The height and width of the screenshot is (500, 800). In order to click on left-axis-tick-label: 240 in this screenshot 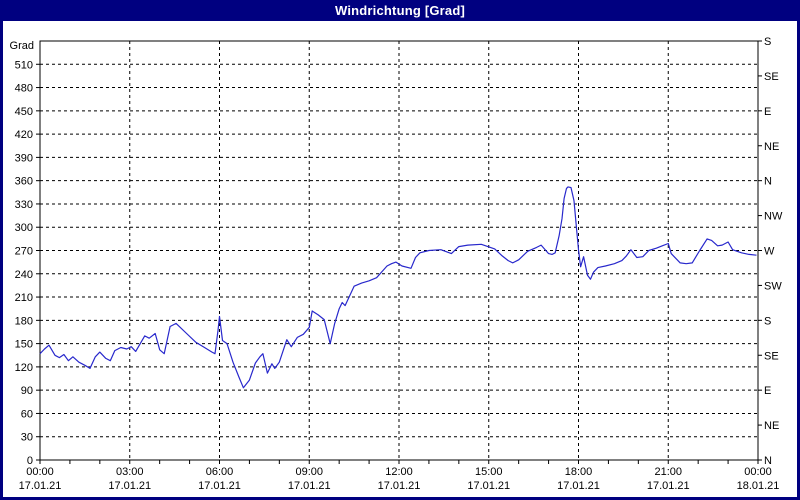, I will do `click(24, 275)`.